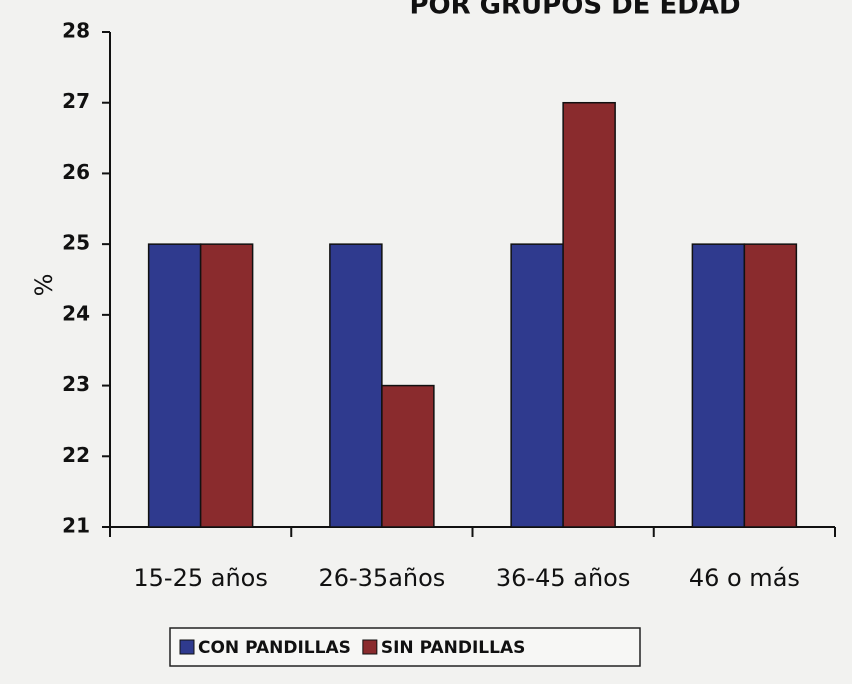 The height and width of the screenshot is (684, 852). Describe the element at coordinates (574, 10) in the screenshot. I see `chart-title: POR GRUPOS DE EDAD` at that location.